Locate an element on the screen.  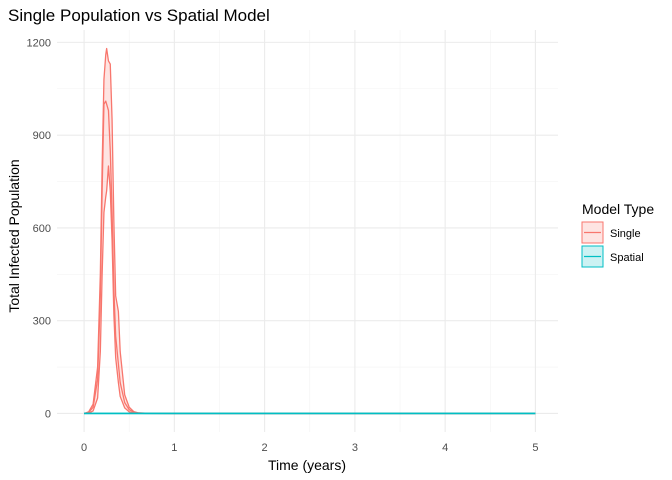
x-tick-label: 3 is located at coordinates (355, 448).